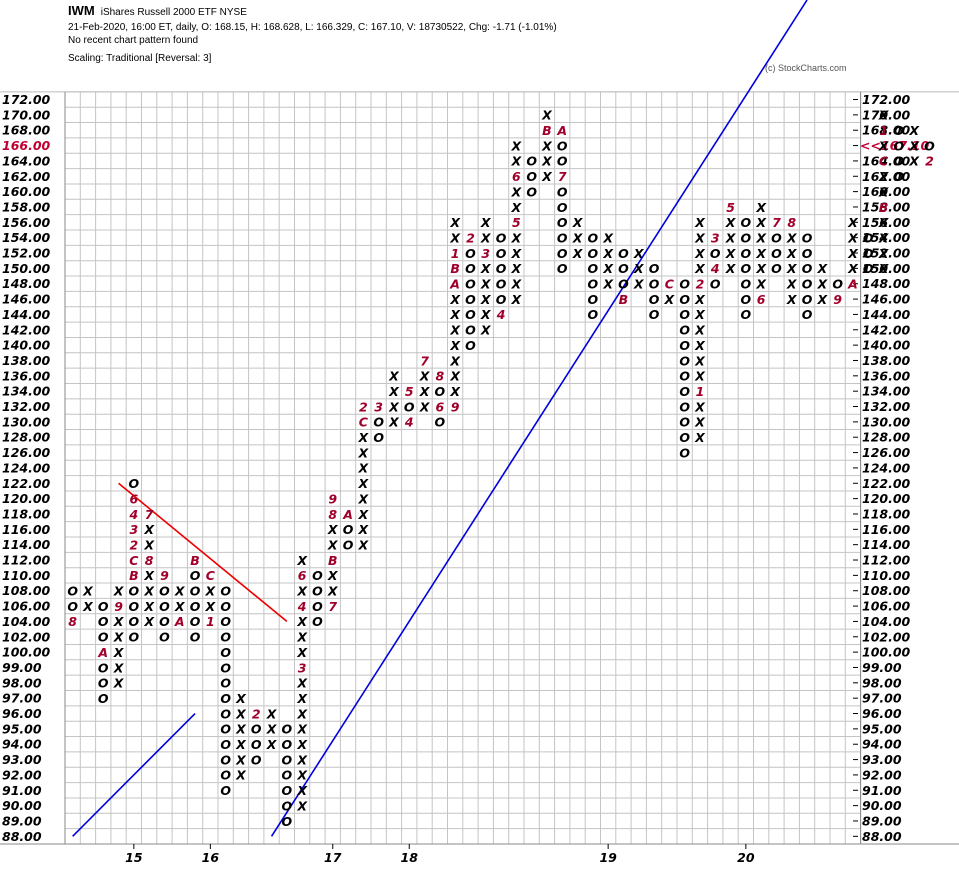 The width and height of the screenshot is (959, 890). What do you see at coordinates (439, 406) in the screenshot?
I see `month-marker: 6` at bounding box center [439, 406].